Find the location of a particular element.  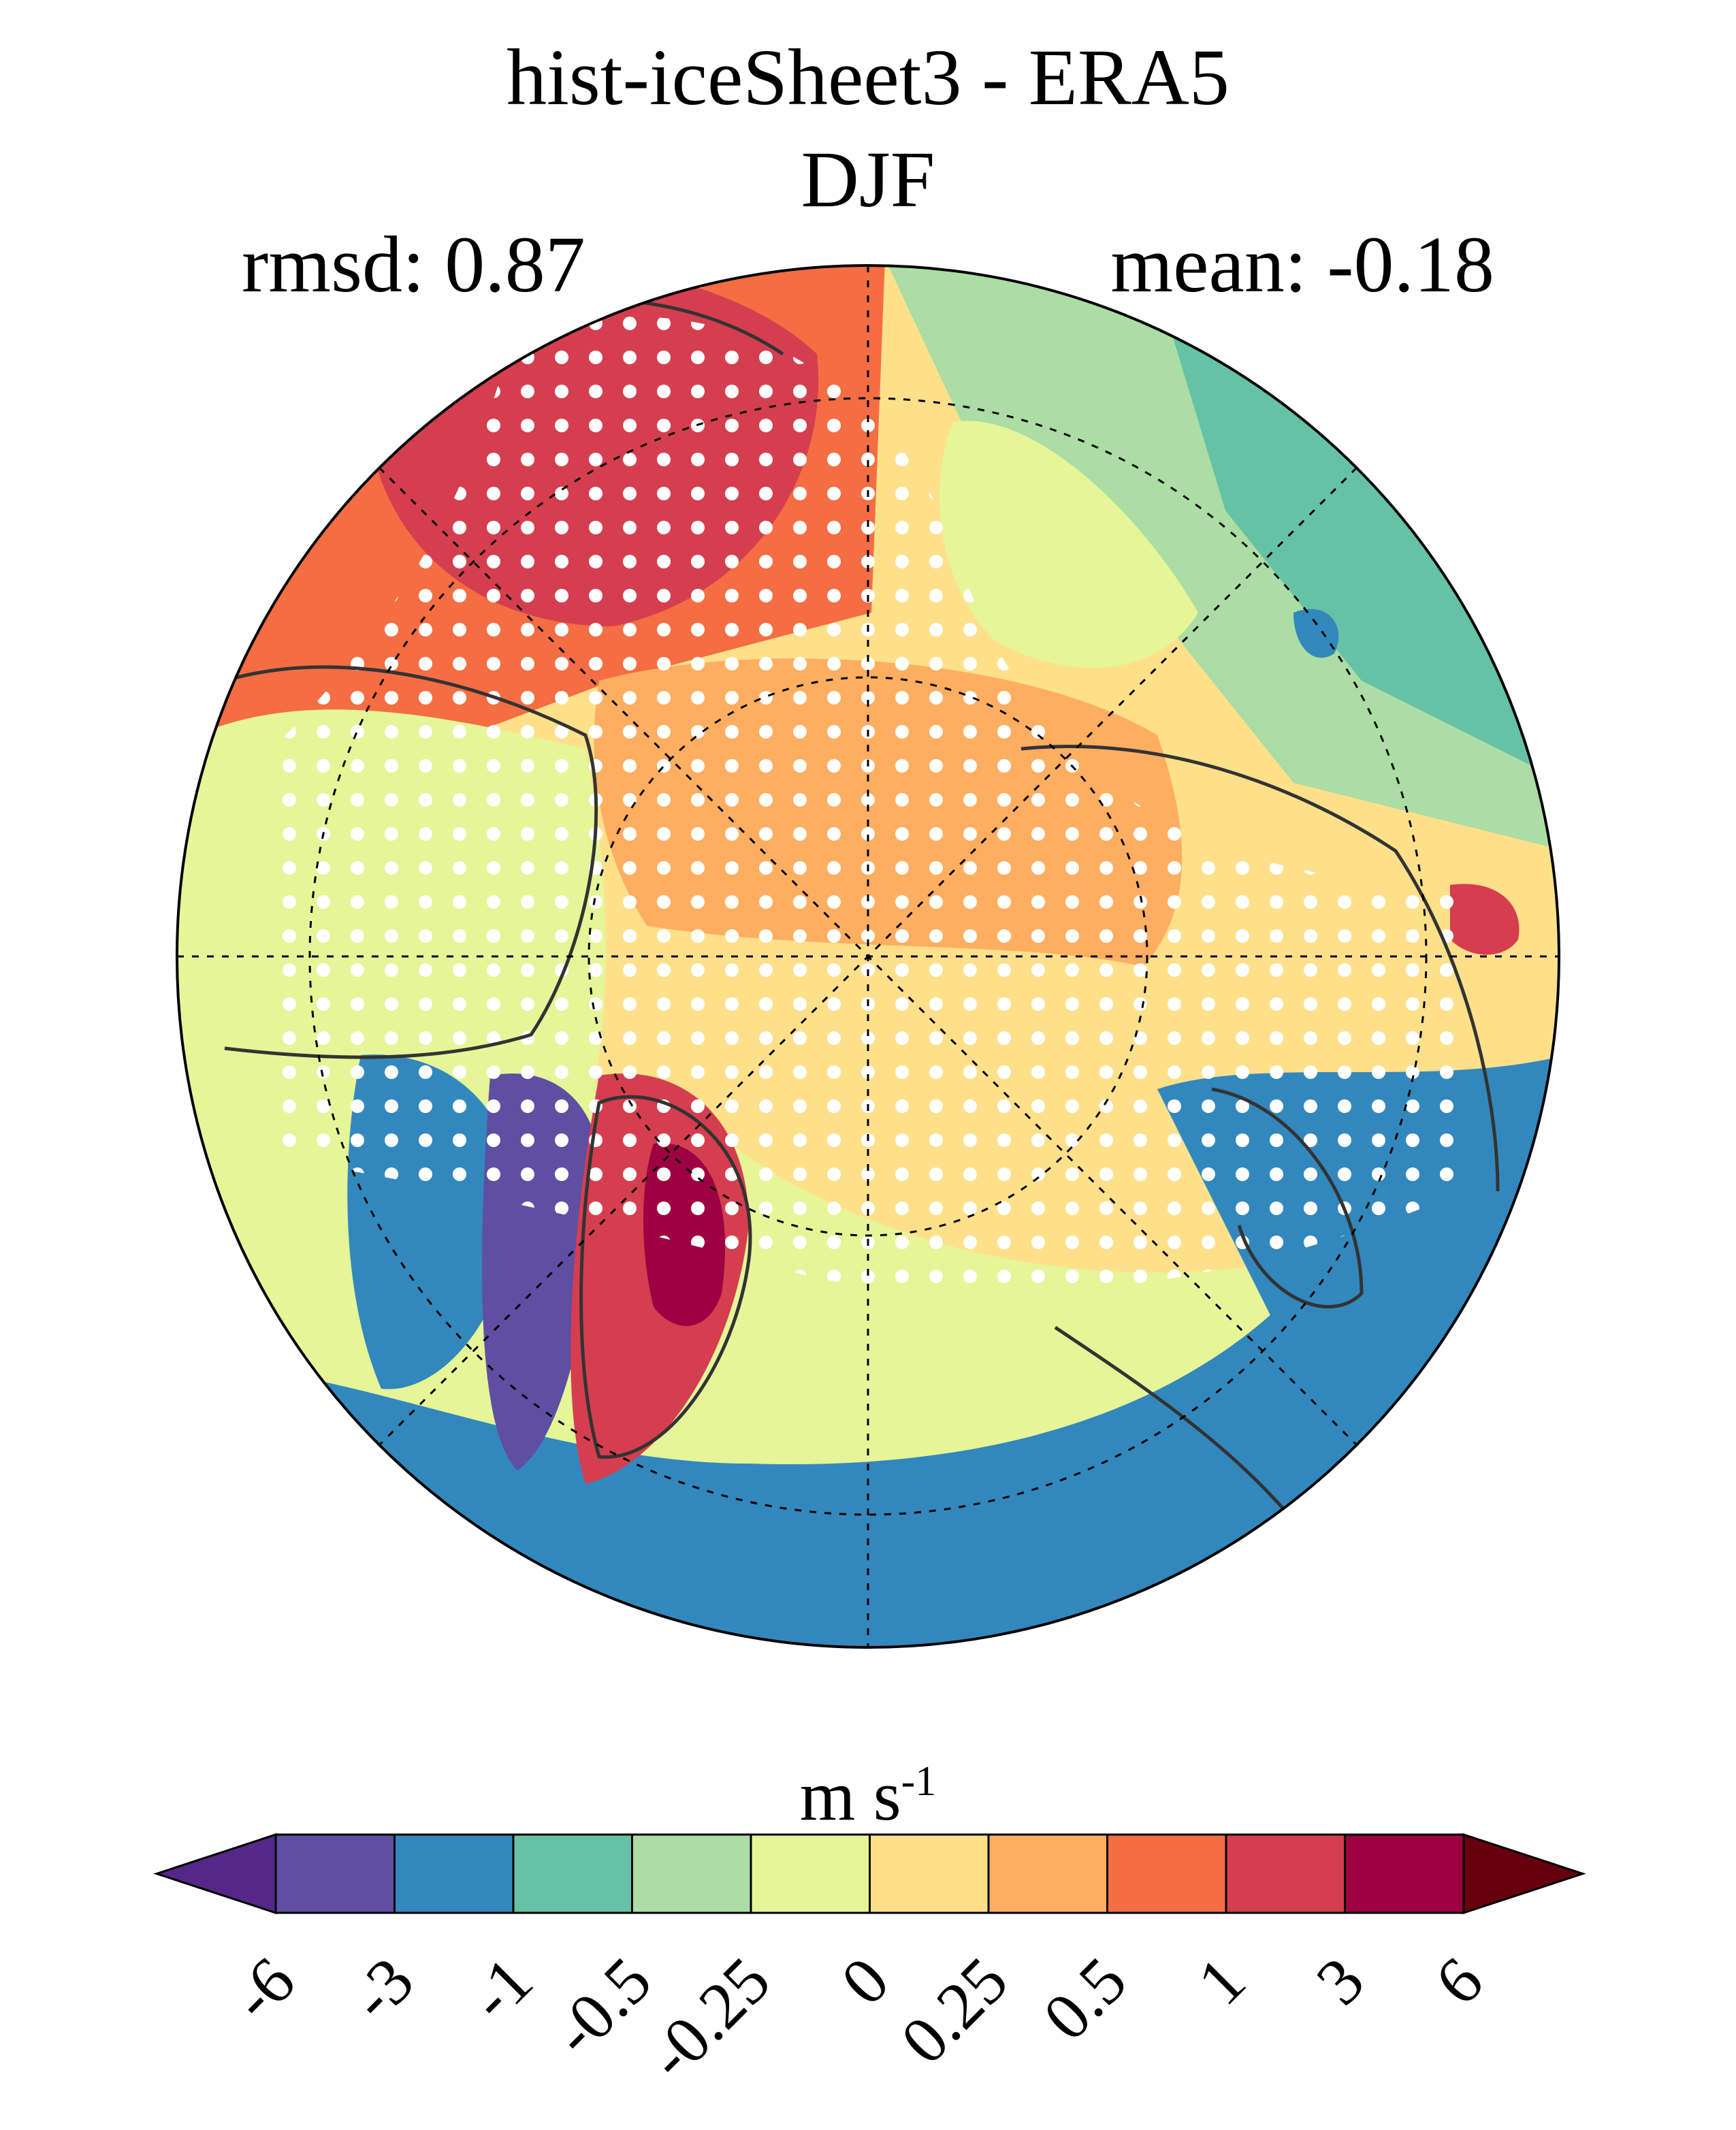

colorbar-tick-label: -6 is located at coordinates (263, 1989).